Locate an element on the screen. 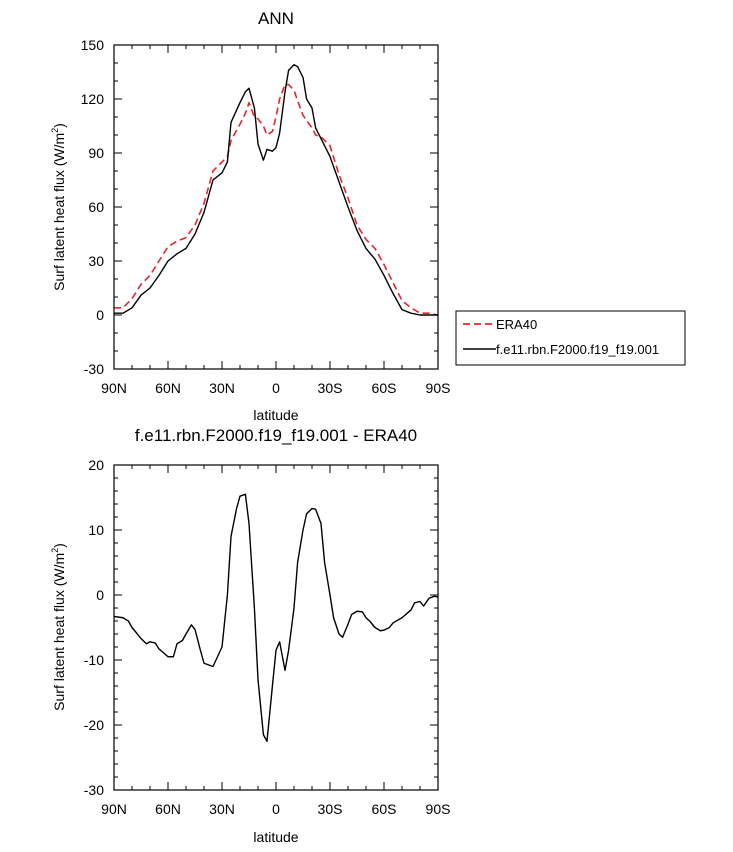  bottom-plot-title: f.e11.rbn.F2000.f19_f19.001 - ERA40 is located at coordinates (276, 435).